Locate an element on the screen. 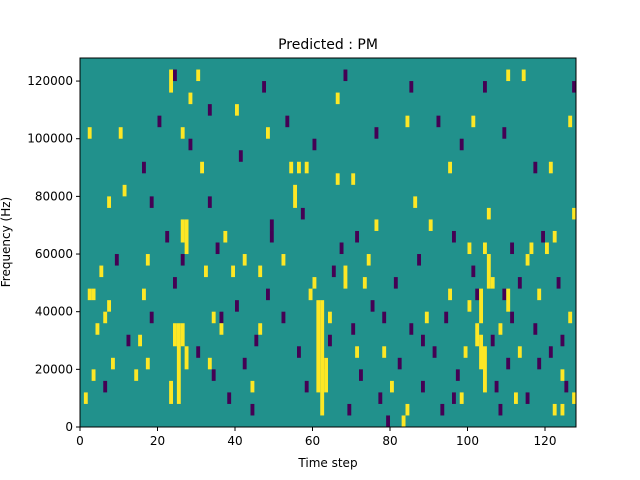  x-axis: 0 20 40 60 80 100 120 is located at coordinates (316, 437).